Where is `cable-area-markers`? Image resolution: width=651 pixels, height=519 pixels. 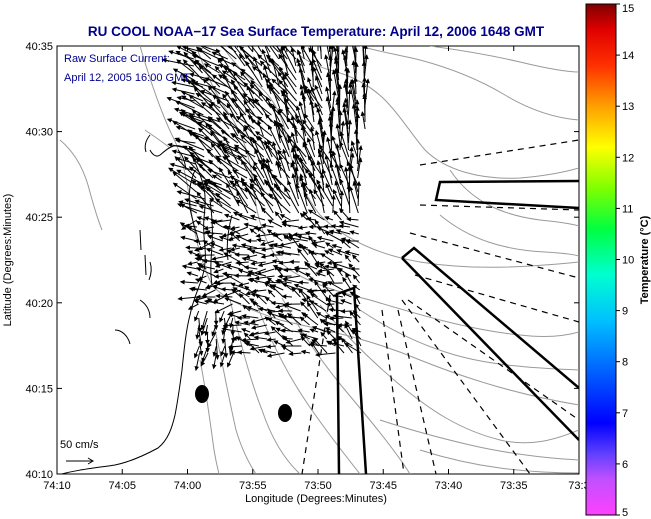 cable-area-markers is located at coordinates (243, 403).